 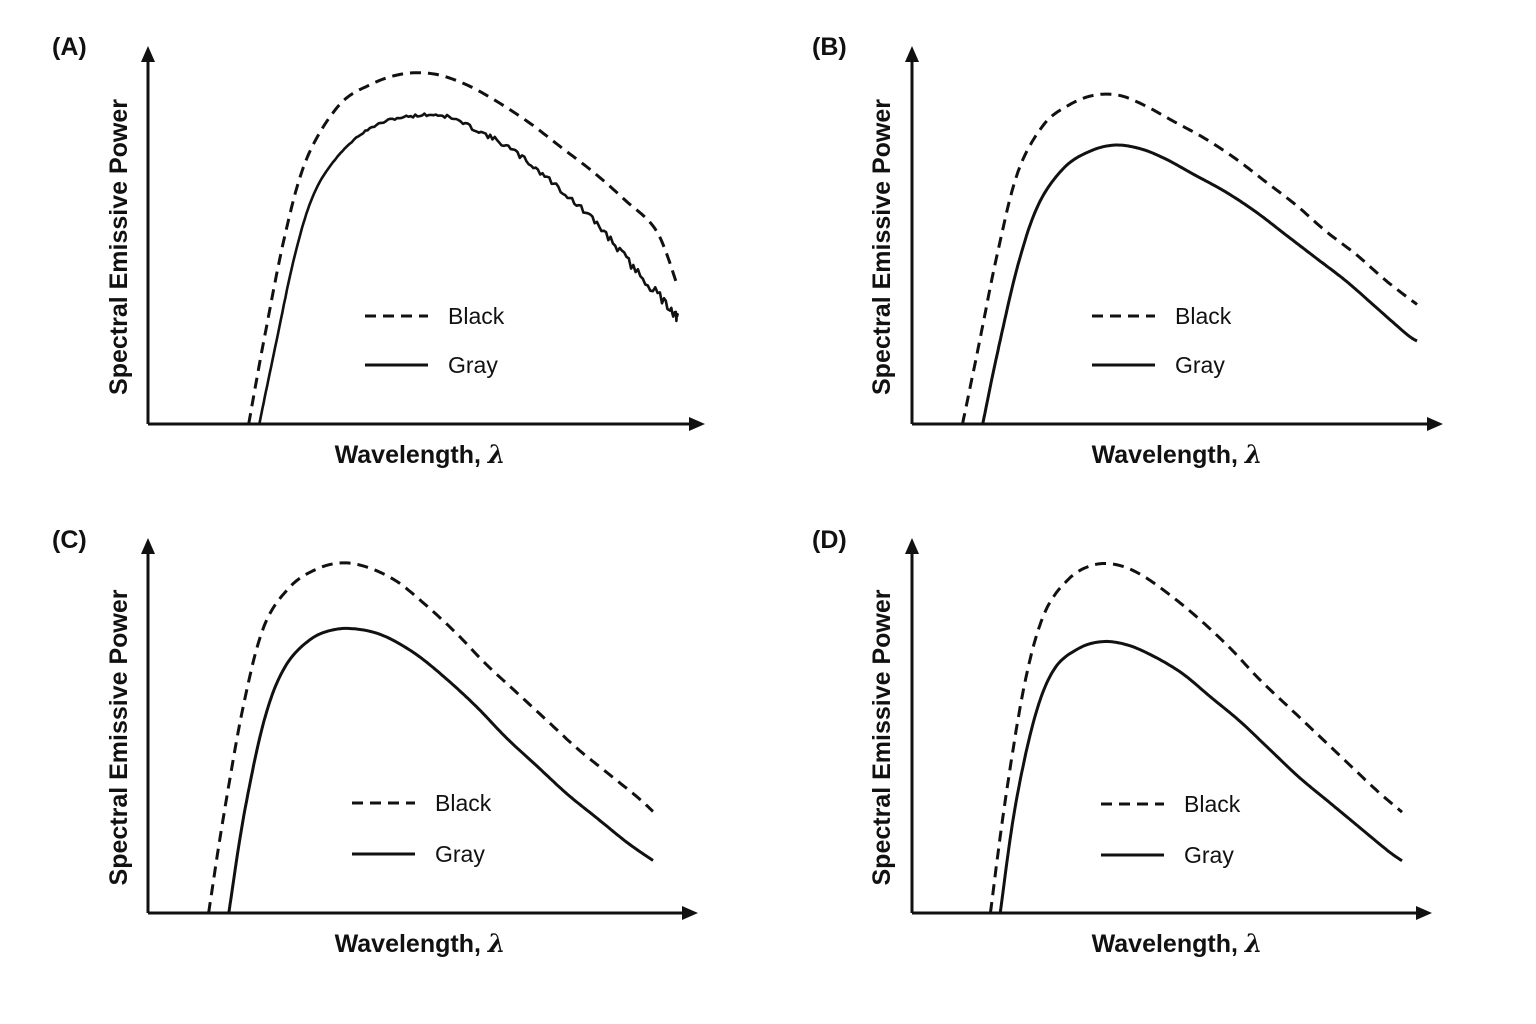 I want to click on panel-label: (A), so click(x=69, y=47).